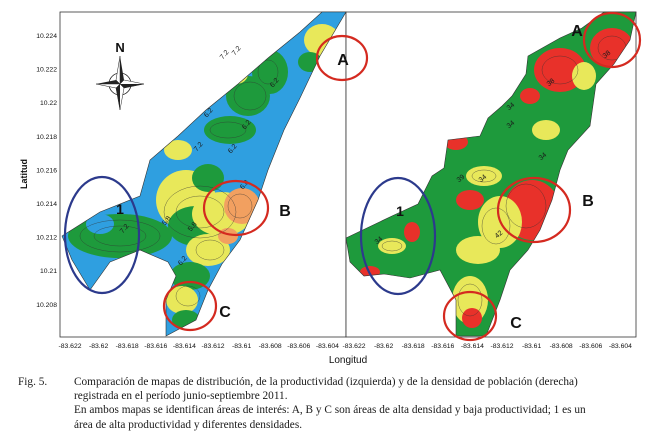  I want to click on right-area-b-label: B, so click(588, 201).